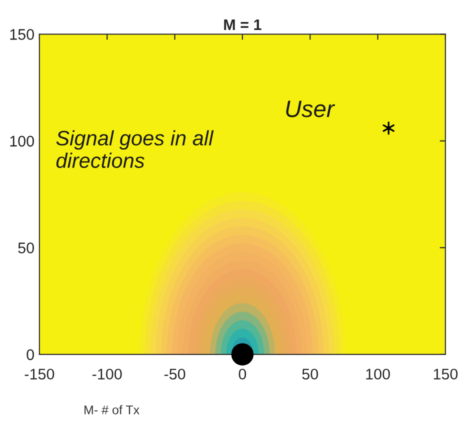  What do you see at coordinates (107, 374) in the screenshot?
I see `x-tick-label: -100` at bounding box center [107, 374].